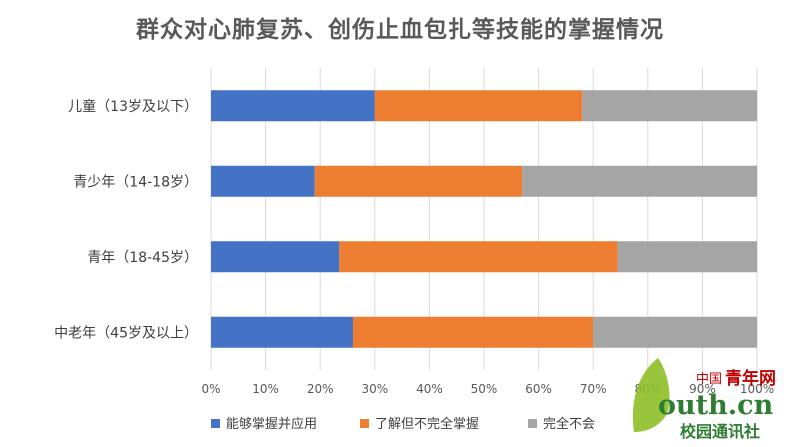  I want to click on legend-label: 完全不会, so click(569, 424).